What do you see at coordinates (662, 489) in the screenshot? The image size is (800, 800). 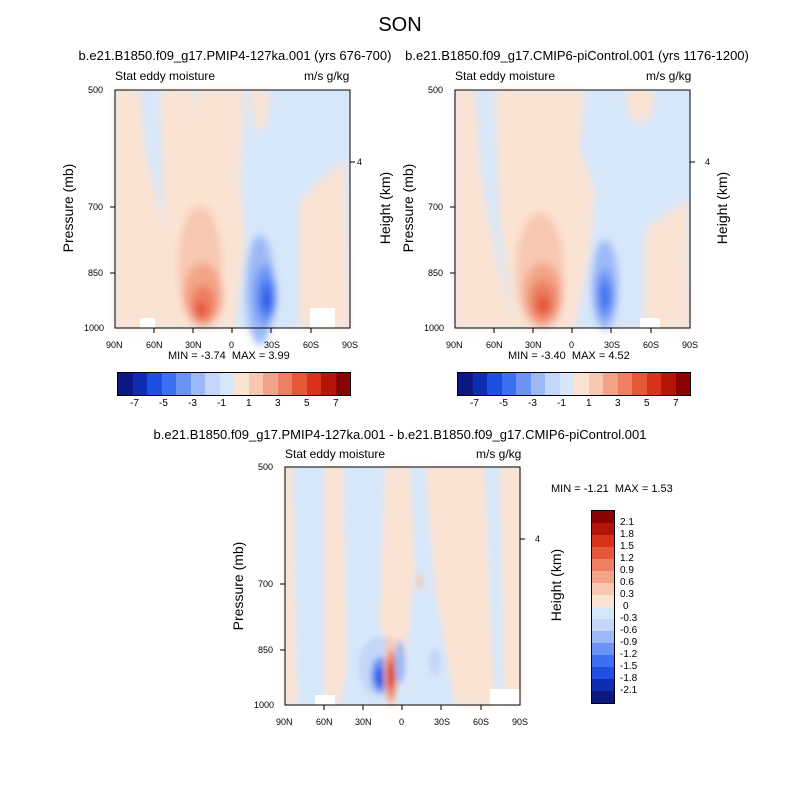 I see `max-value: 1.53` at bounding box center [662, 489].